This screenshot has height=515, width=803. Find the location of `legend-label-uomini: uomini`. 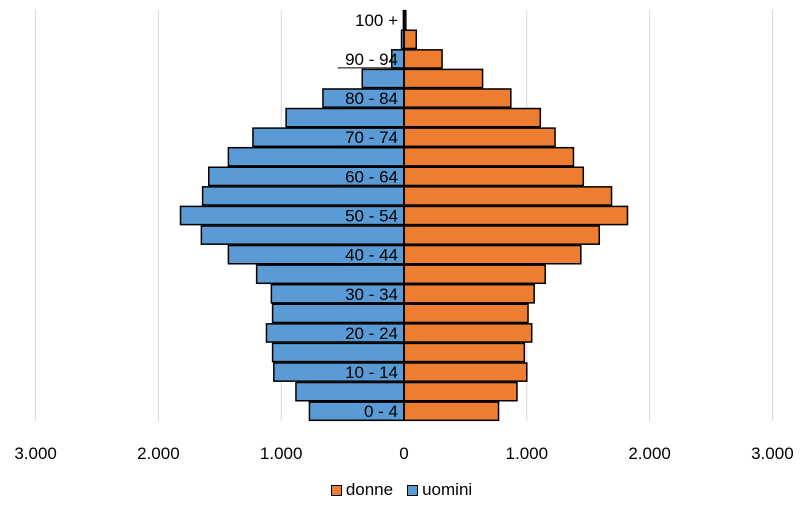

legend-label-uomini: uomini is located at coordinates (447, 489).